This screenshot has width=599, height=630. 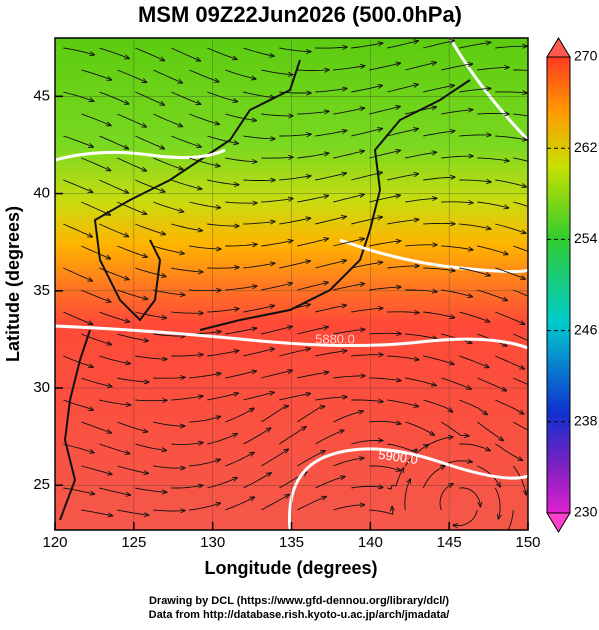 What do you see at coordinates (197, 190) in the screenshot?
I see `coastline` at bounding box center [197, 190].